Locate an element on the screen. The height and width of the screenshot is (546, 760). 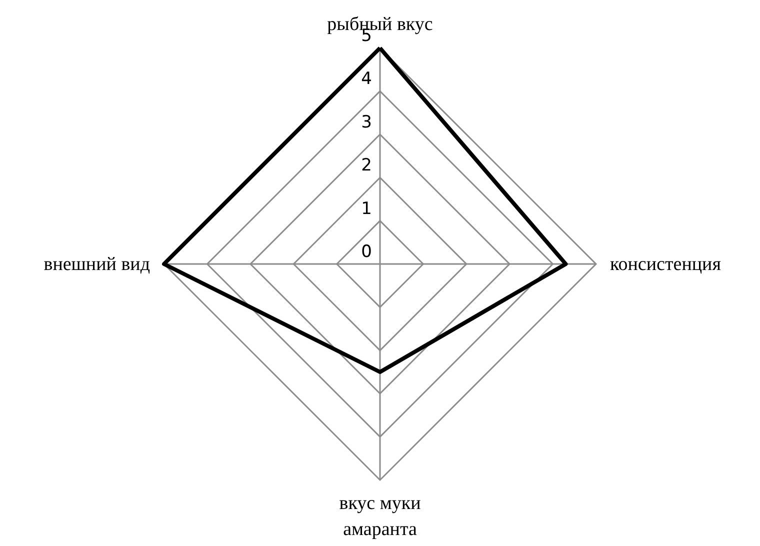
y-tick-label: 4 is located at coordinates (366, 79).